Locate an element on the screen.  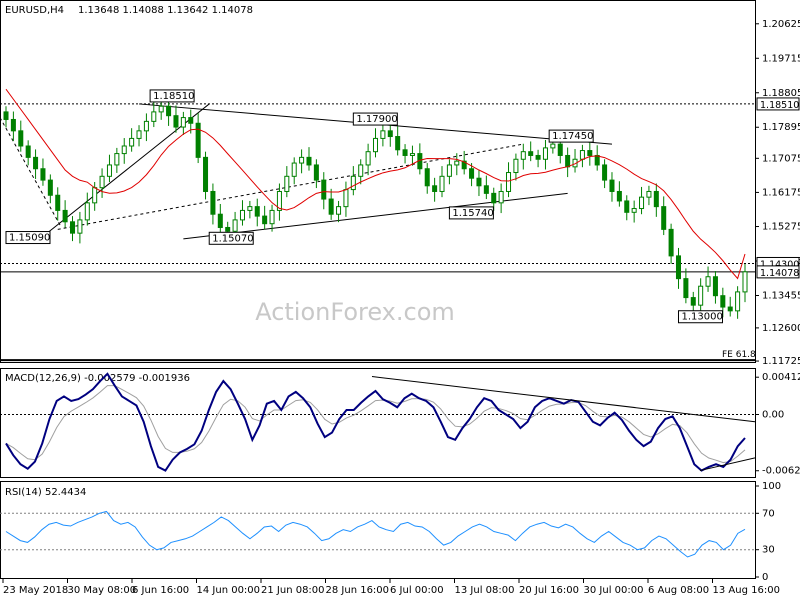
annotation-label: 1.15070 is located at coordinates (232, 238).